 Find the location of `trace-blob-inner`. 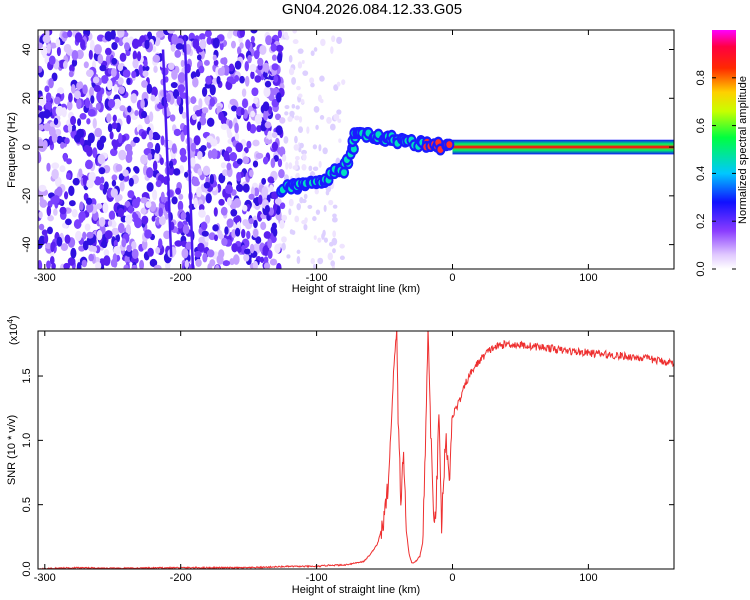

trace-blob-inner is located at coordinates (353, 149).